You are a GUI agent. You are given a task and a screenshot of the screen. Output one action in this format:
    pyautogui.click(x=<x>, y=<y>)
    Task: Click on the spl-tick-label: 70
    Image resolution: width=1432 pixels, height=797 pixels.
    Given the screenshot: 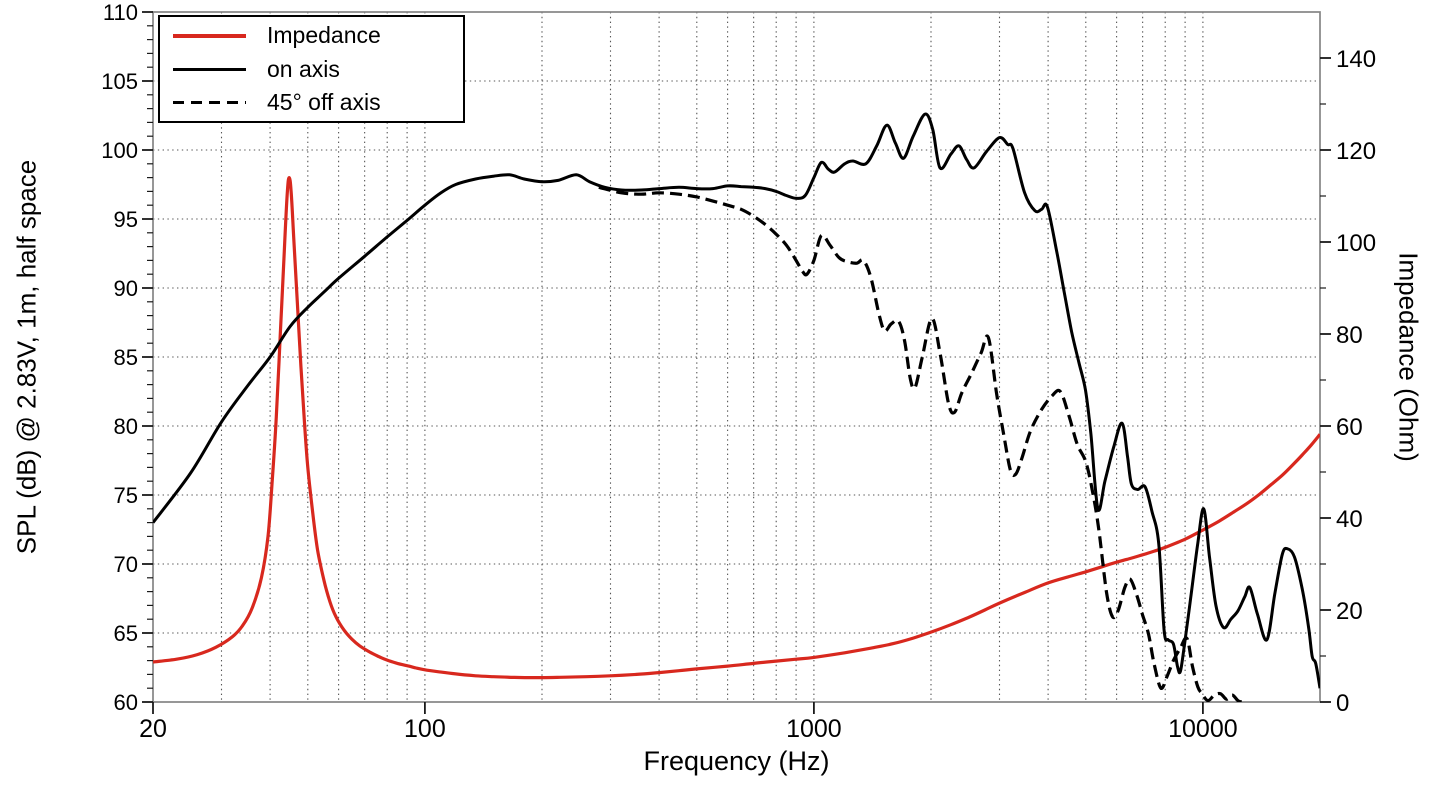 What is the action you would take?
    pyautogui.click(x=126, y=564)
    